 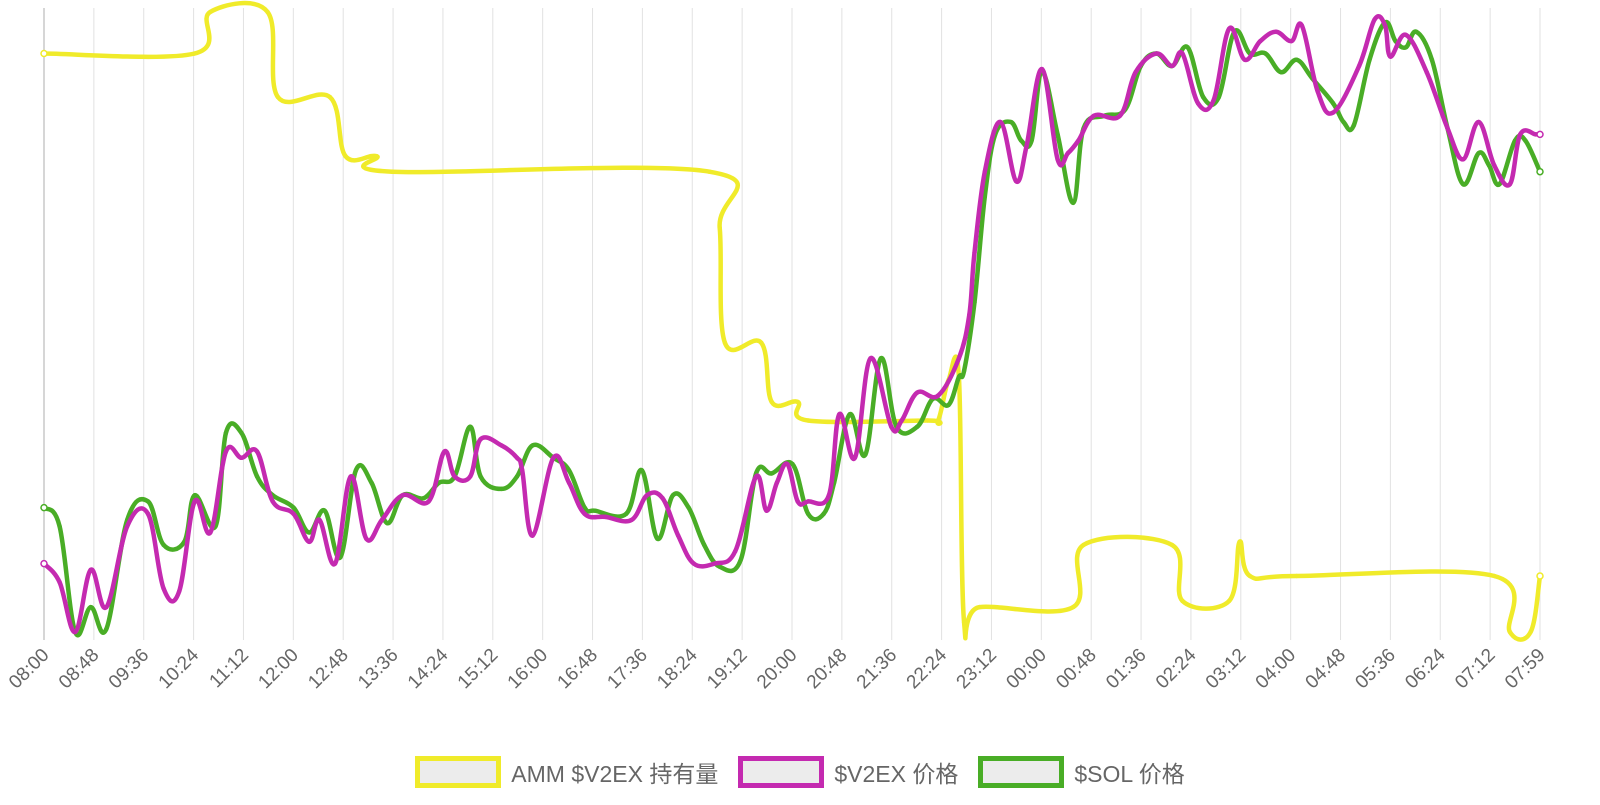 I want to click on legend-item-amm-holdings: AMM $V2EX 持有量, so click(x=566, y=772).